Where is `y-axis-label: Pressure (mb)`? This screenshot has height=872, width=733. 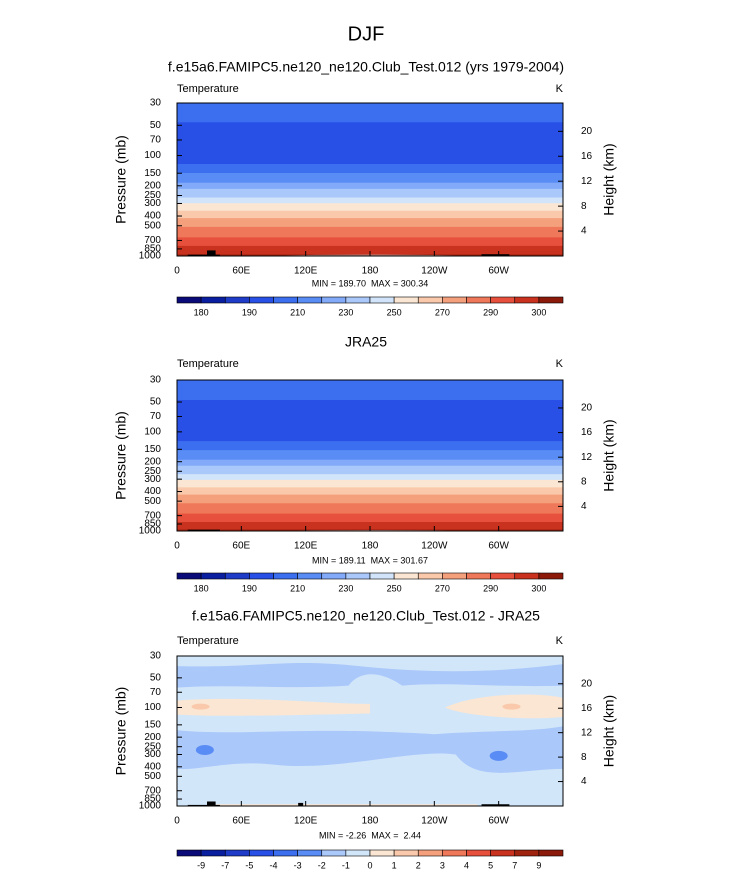
y-axis-label: Pressure (mb) is located at coordinates (121, 731).